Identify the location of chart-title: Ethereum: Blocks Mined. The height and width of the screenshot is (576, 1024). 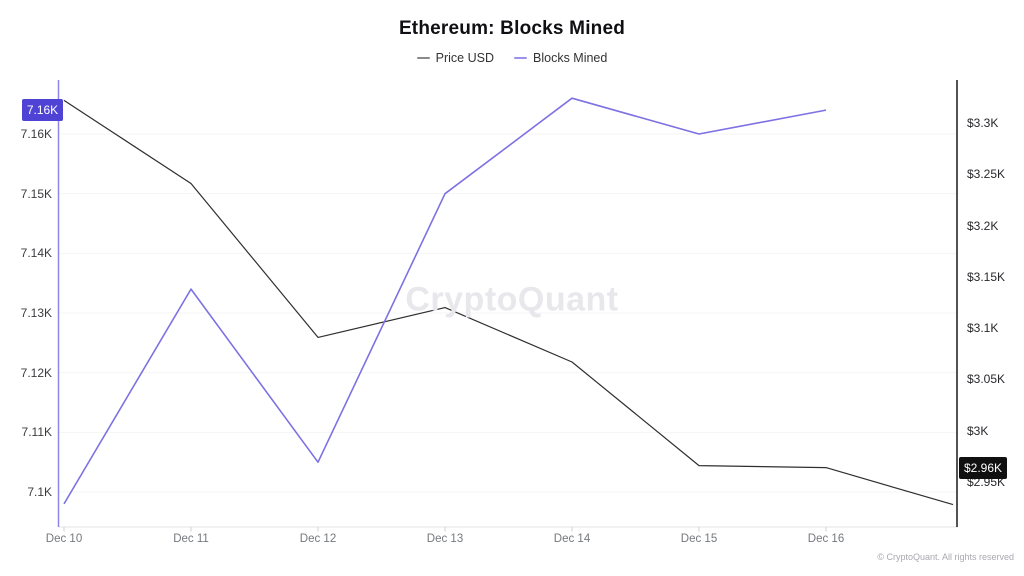
(512, 28).